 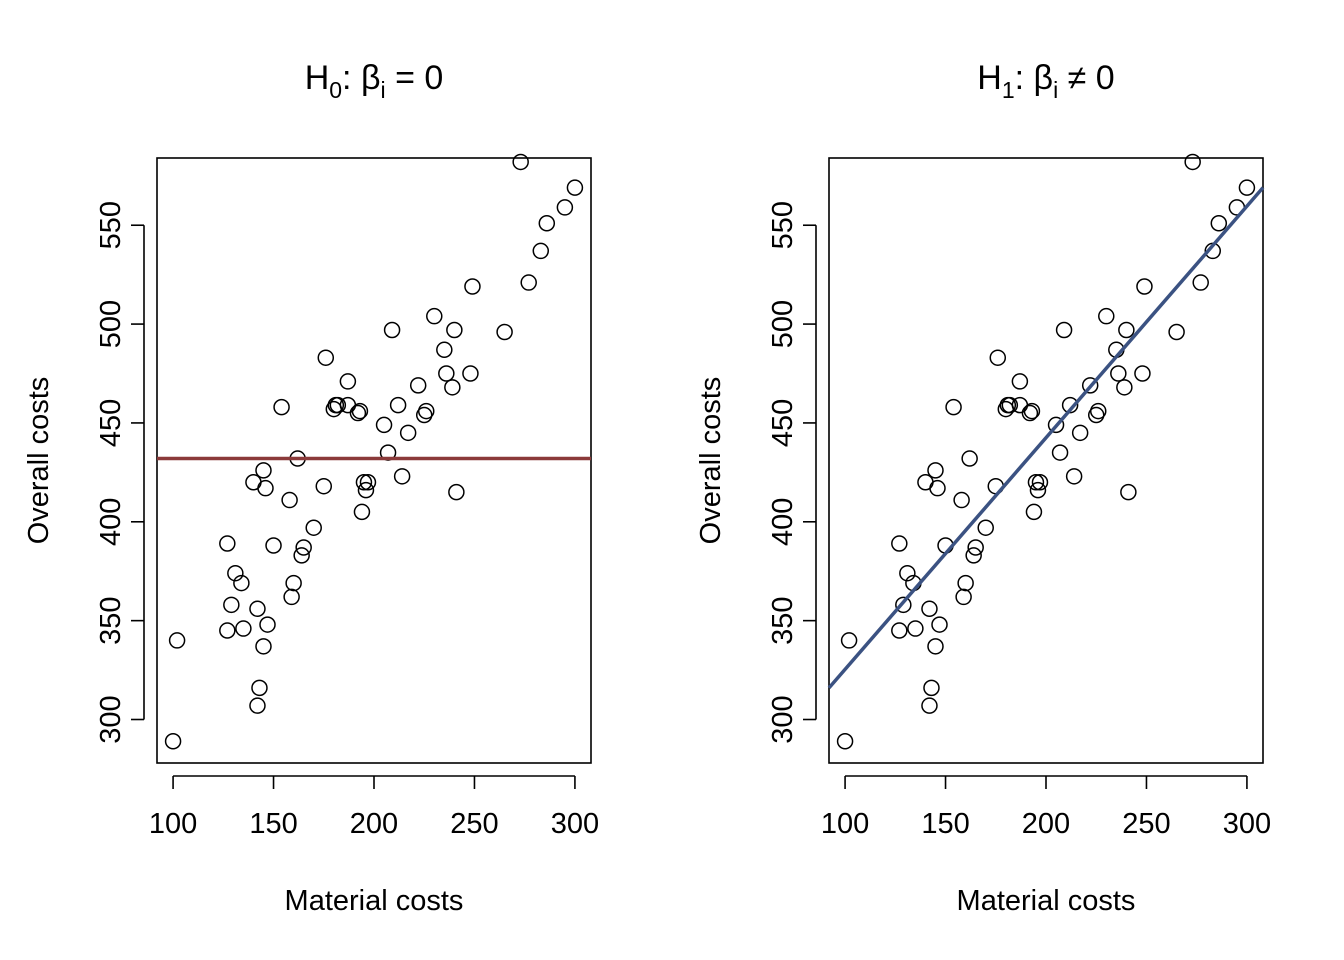 I want to click on y-tick-label: 350, so click(x=111, y=620).